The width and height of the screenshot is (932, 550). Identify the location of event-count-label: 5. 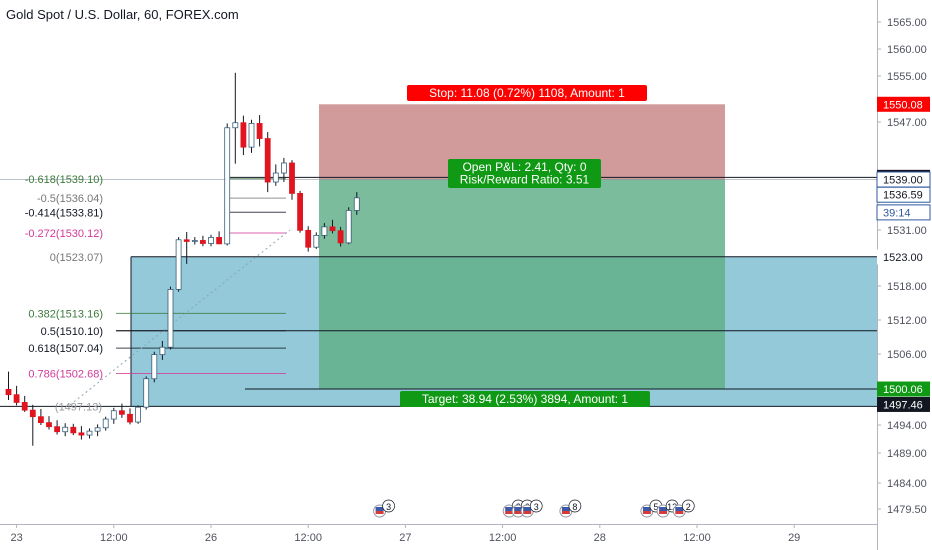
(655, 507).